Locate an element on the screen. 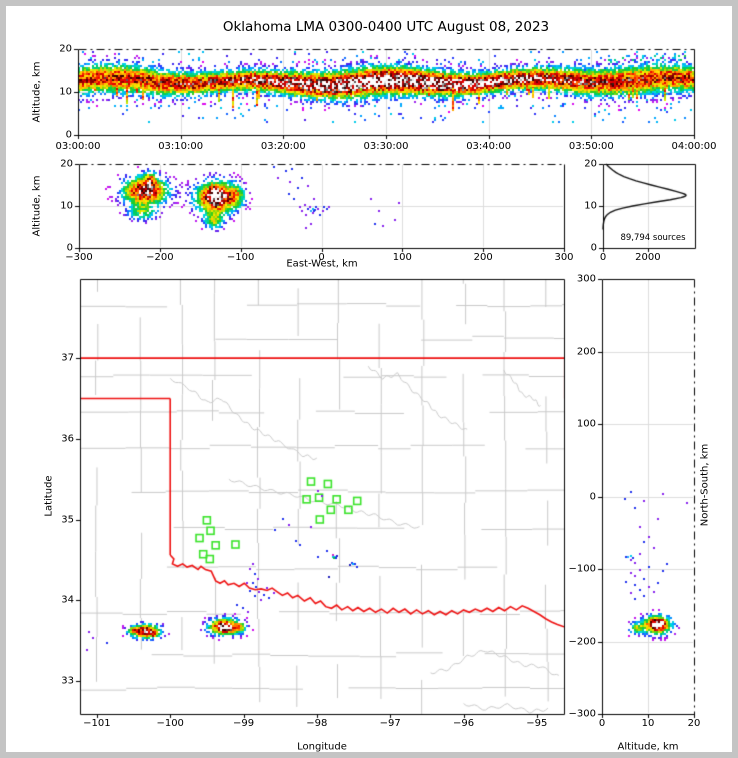 The height and width of the screenshot is (758, 738). tick-label: 03:20:00 is located at coordinates (283, 146).